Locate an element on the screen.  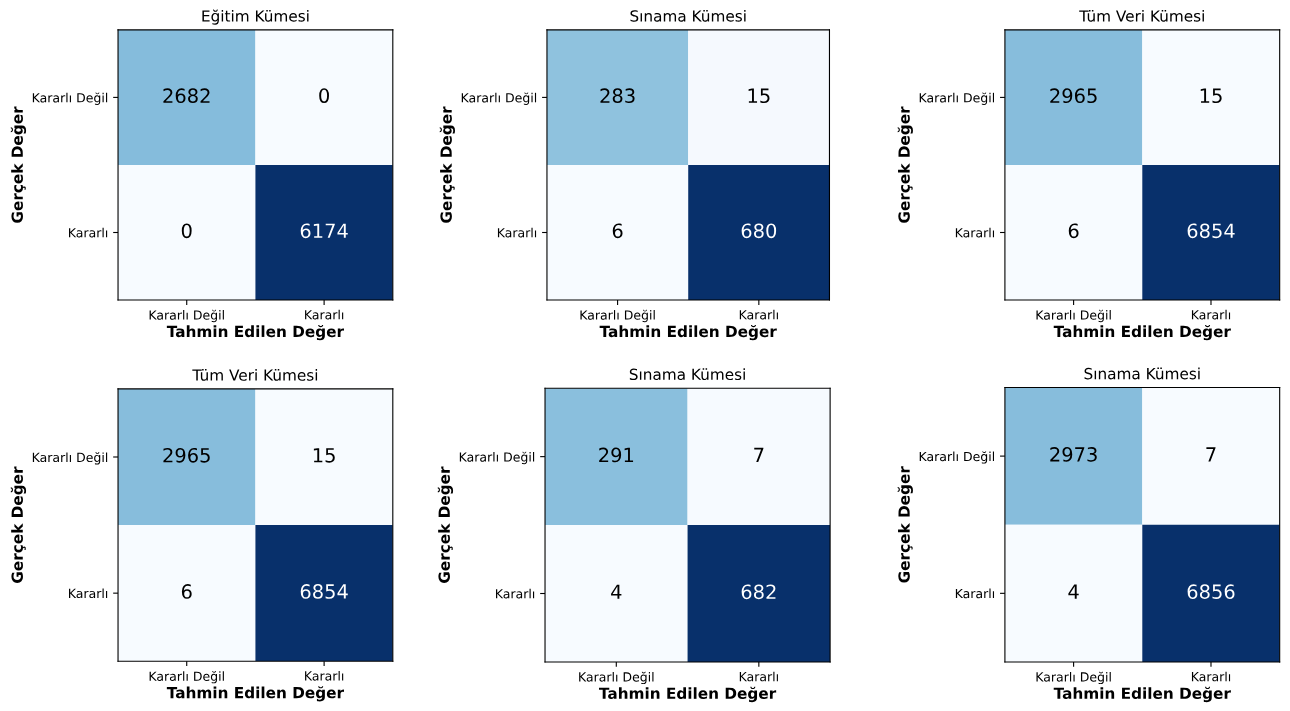
data-label: 680 is located at coordinates (759, 231).